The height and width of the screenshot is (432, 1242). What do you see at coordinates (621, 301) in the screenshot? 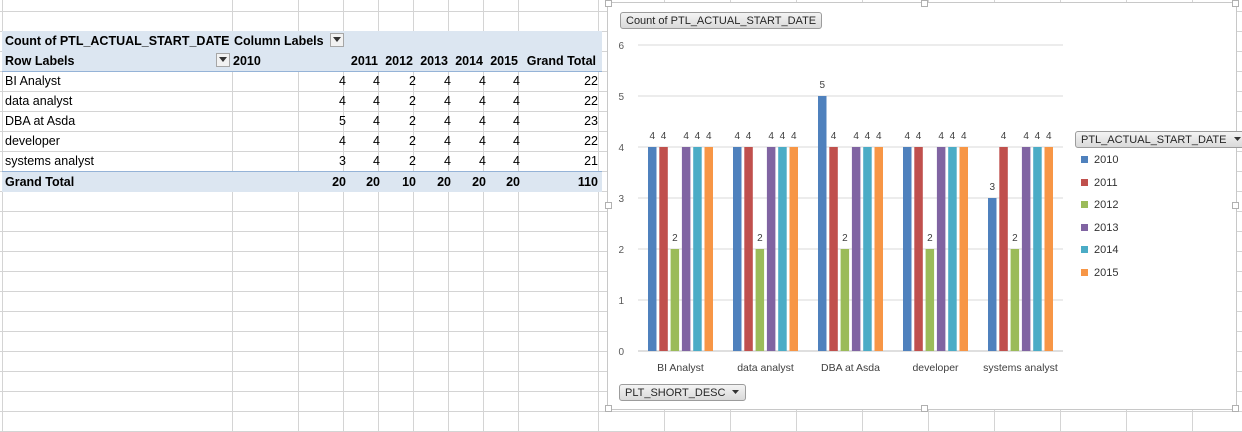
I see `y-tick-label: 1` at bounding box center [621, 301].